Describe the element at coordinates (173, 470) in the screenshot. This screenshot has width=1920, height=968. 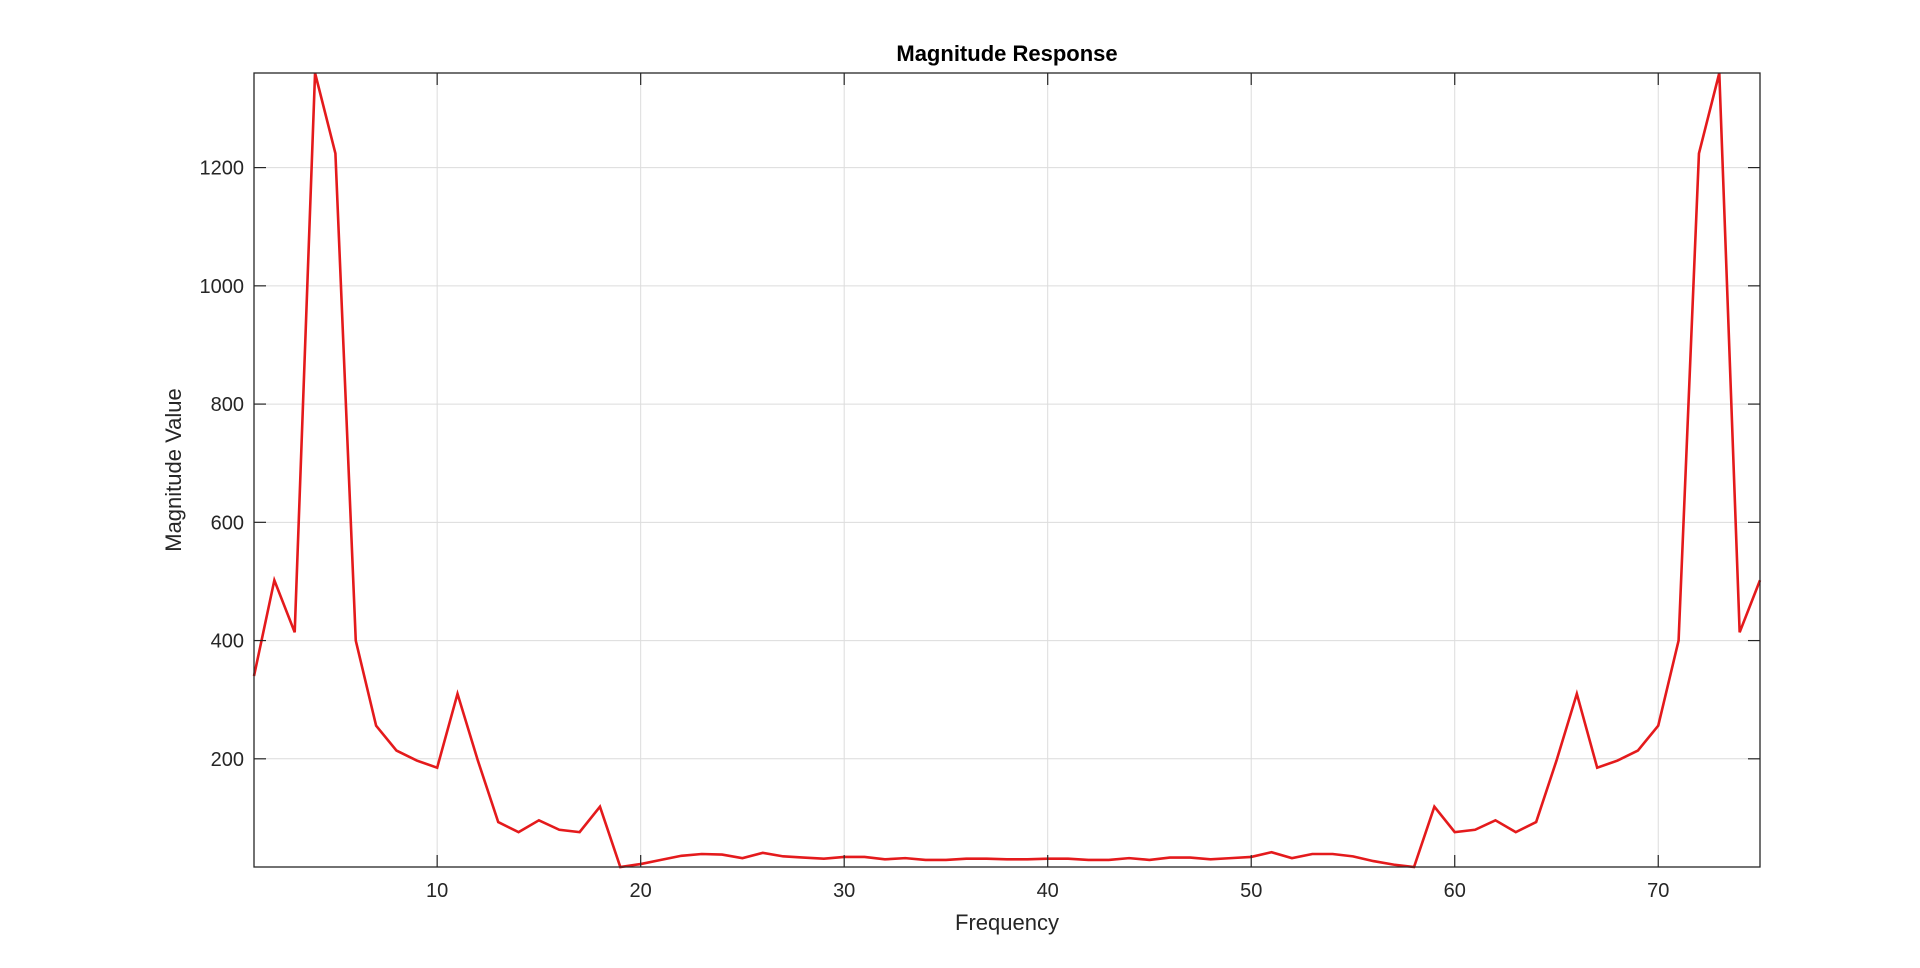
I see `y-axis-label: Magnitude Value` at that location.